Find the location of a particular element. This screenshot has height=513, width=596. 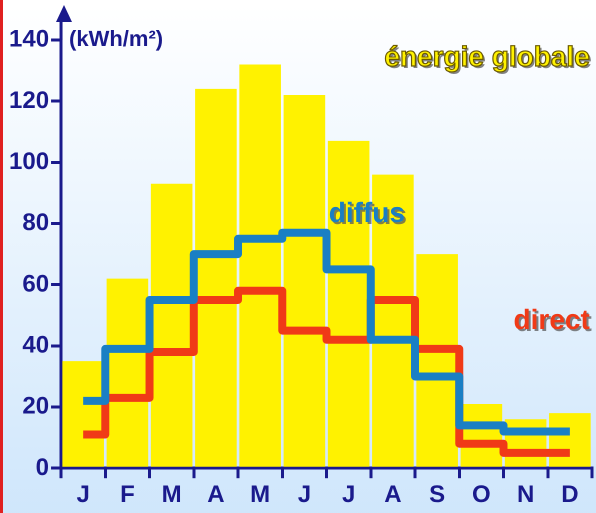

y-axis-title: (kWh/m²) is located at coordinates (116, 39).